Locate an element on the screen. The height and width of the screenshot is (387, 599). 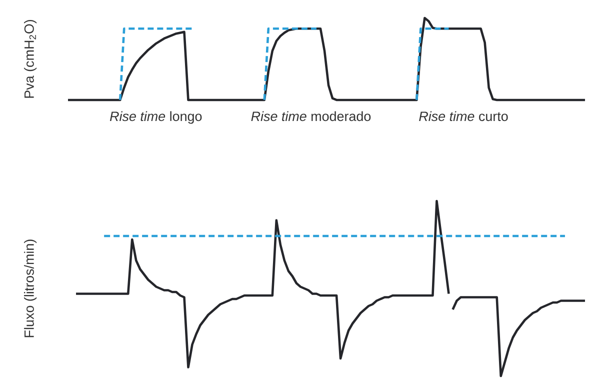
text: Rise time curto is located at coordinates (463, 116).